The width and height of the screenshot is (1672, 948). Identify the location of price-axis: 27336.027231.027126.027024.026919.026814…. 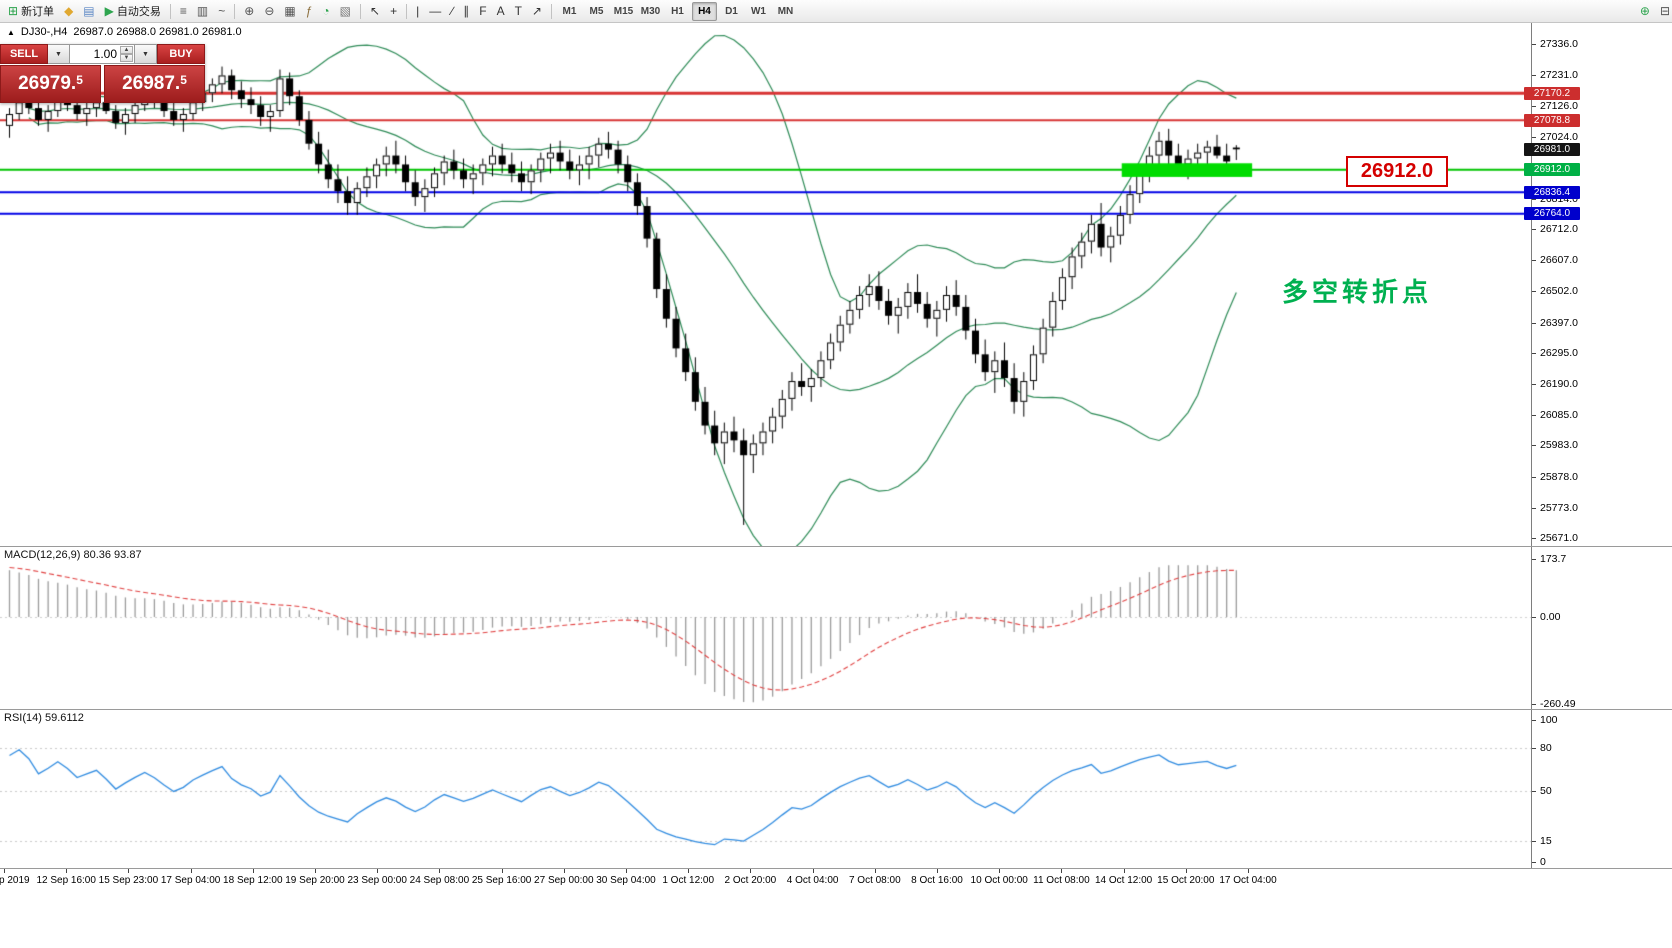
(1598, 445).